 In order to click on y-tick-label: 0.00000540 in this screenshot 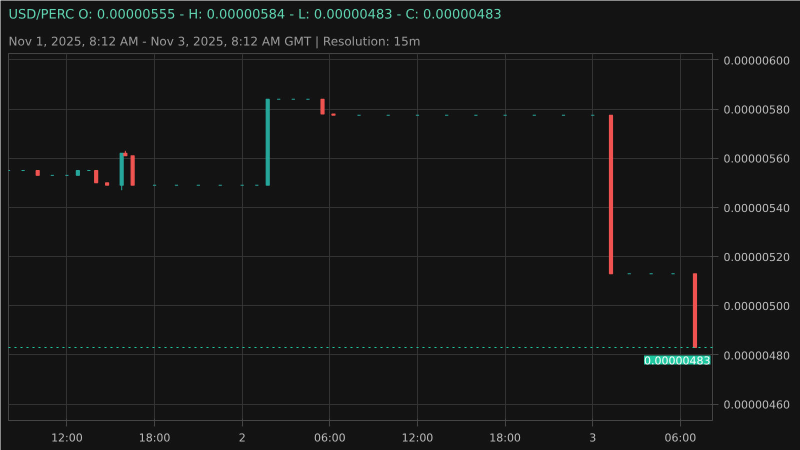, I will do `click(757, 208)`.